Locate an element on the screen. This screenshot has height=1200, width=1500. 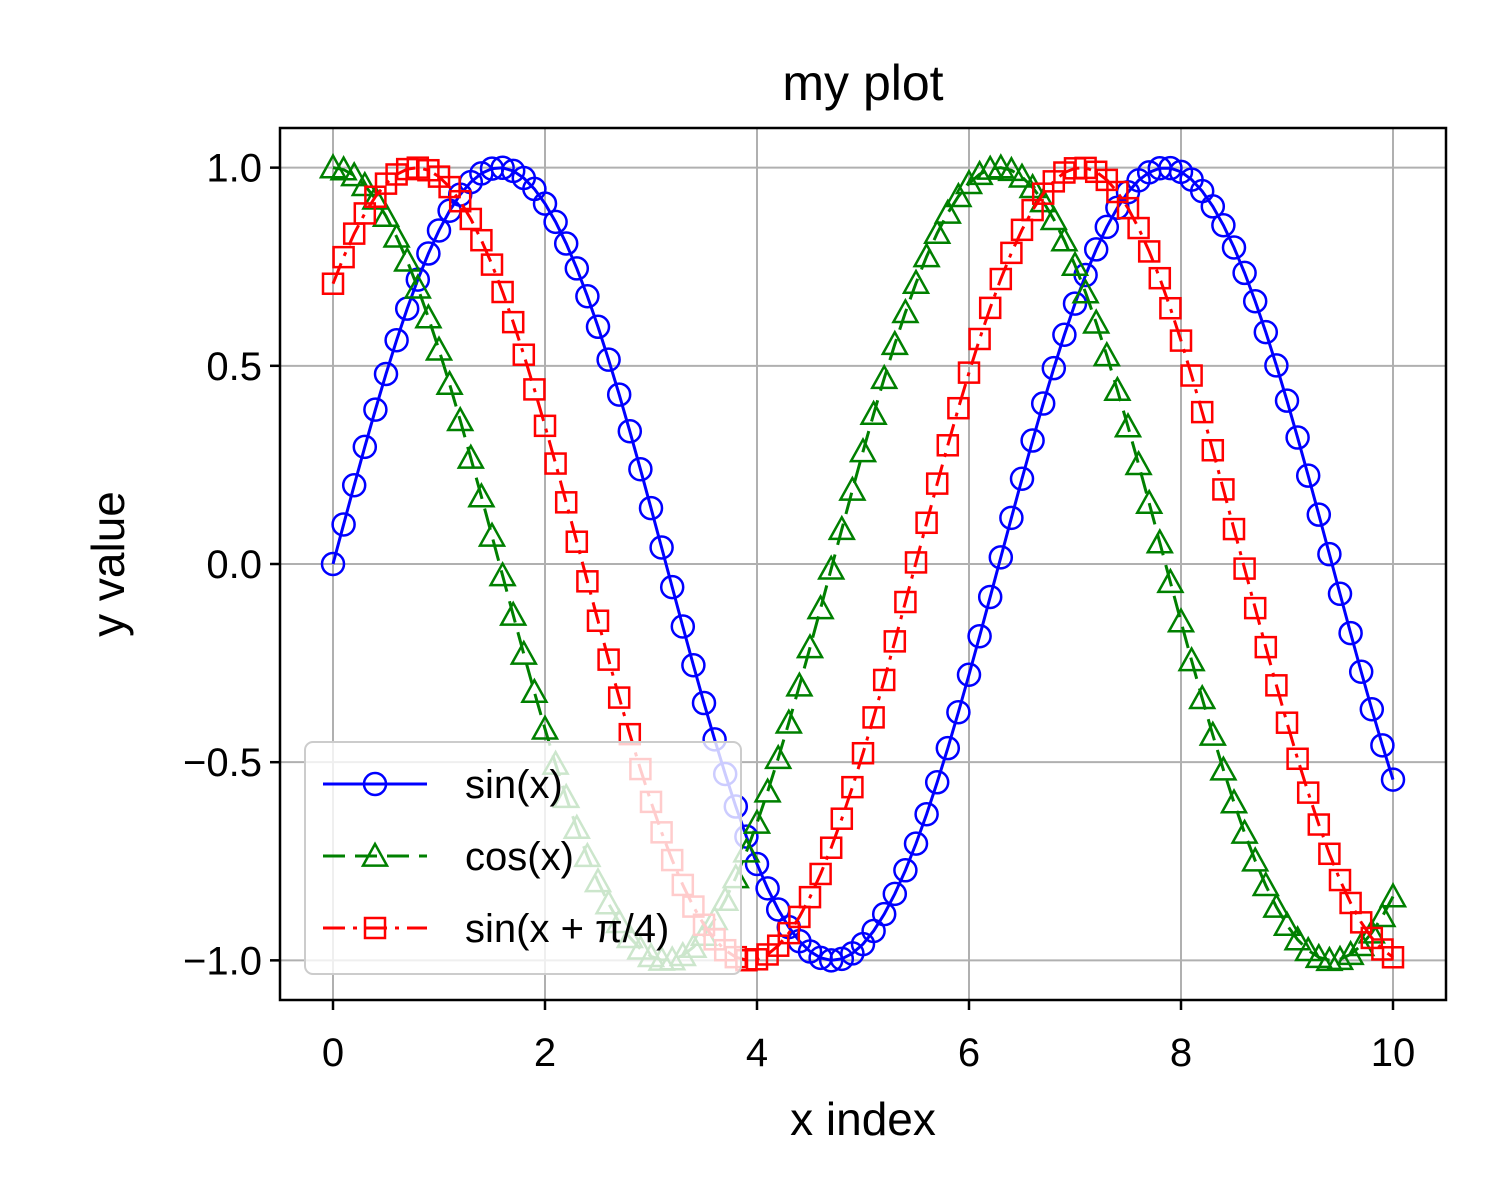
legend-box is located at coordinates (523, 858).